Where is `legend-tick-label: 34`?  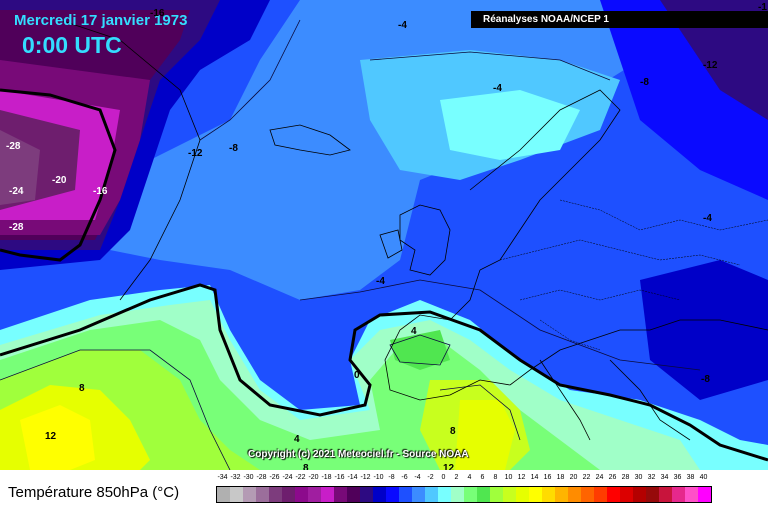 legend-tick-label: 34 is located at coordinates (664, 477).